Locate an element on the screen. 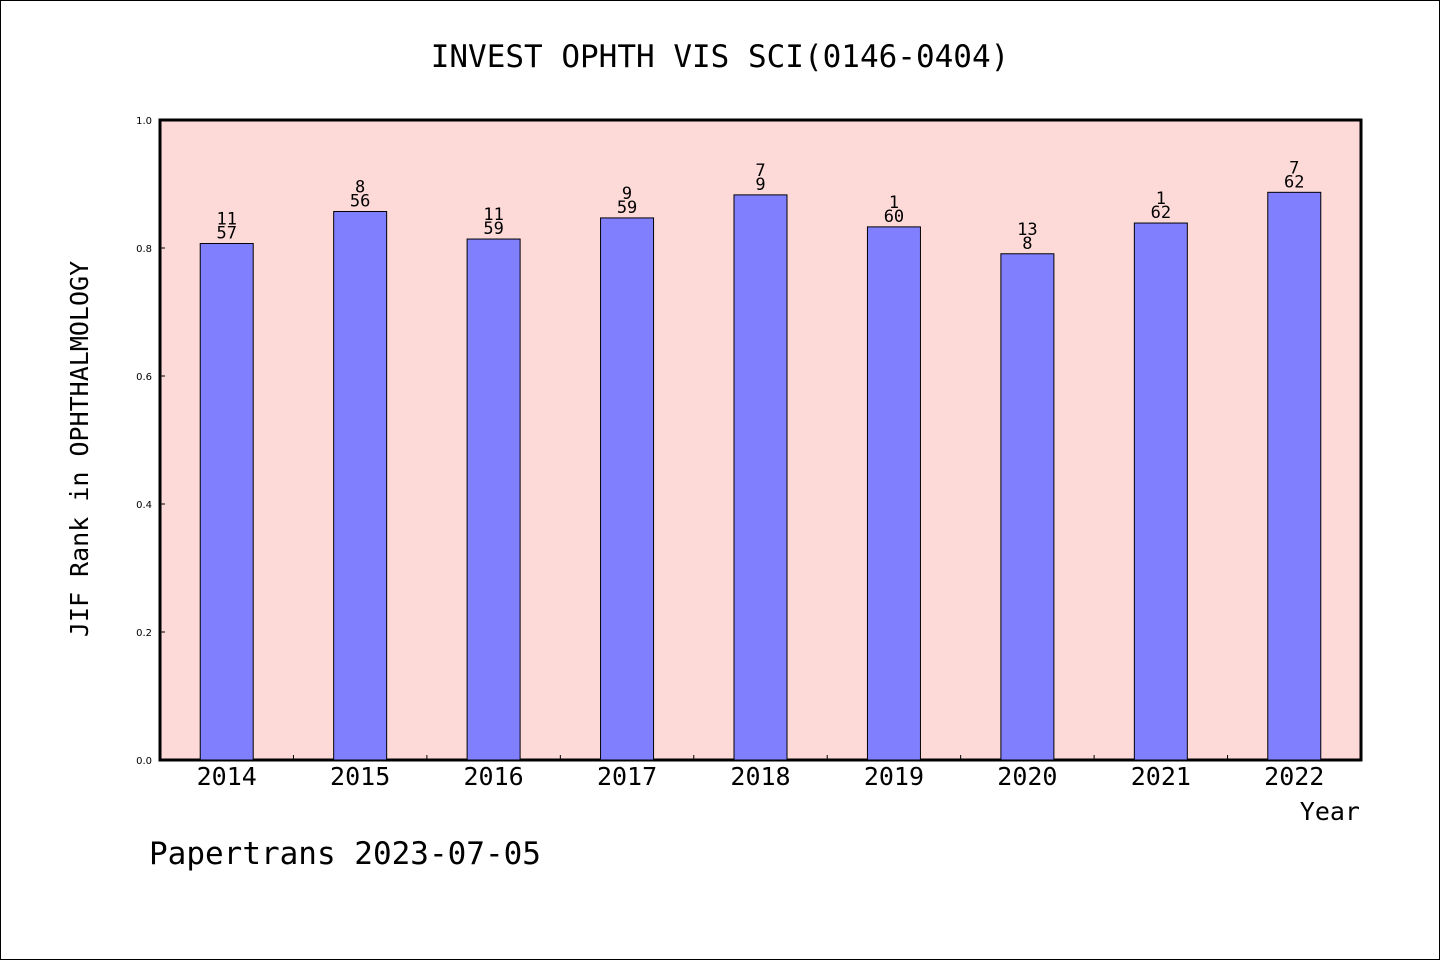  bar-total-label: 60 is located at coordinates (894, 217).